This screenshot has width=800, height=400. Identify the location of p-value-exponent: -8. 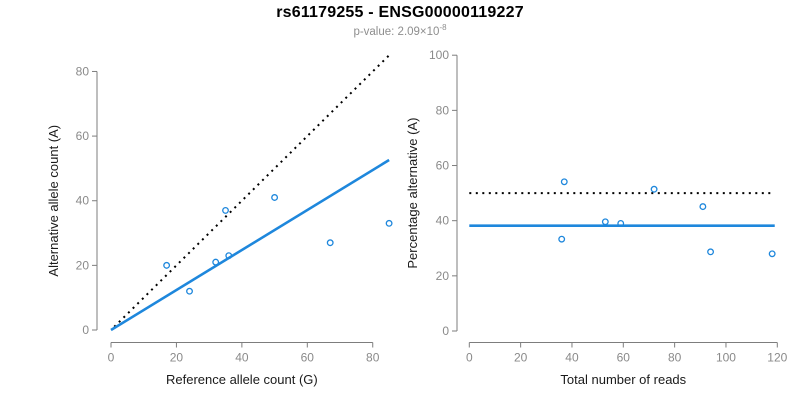
(443, 27).